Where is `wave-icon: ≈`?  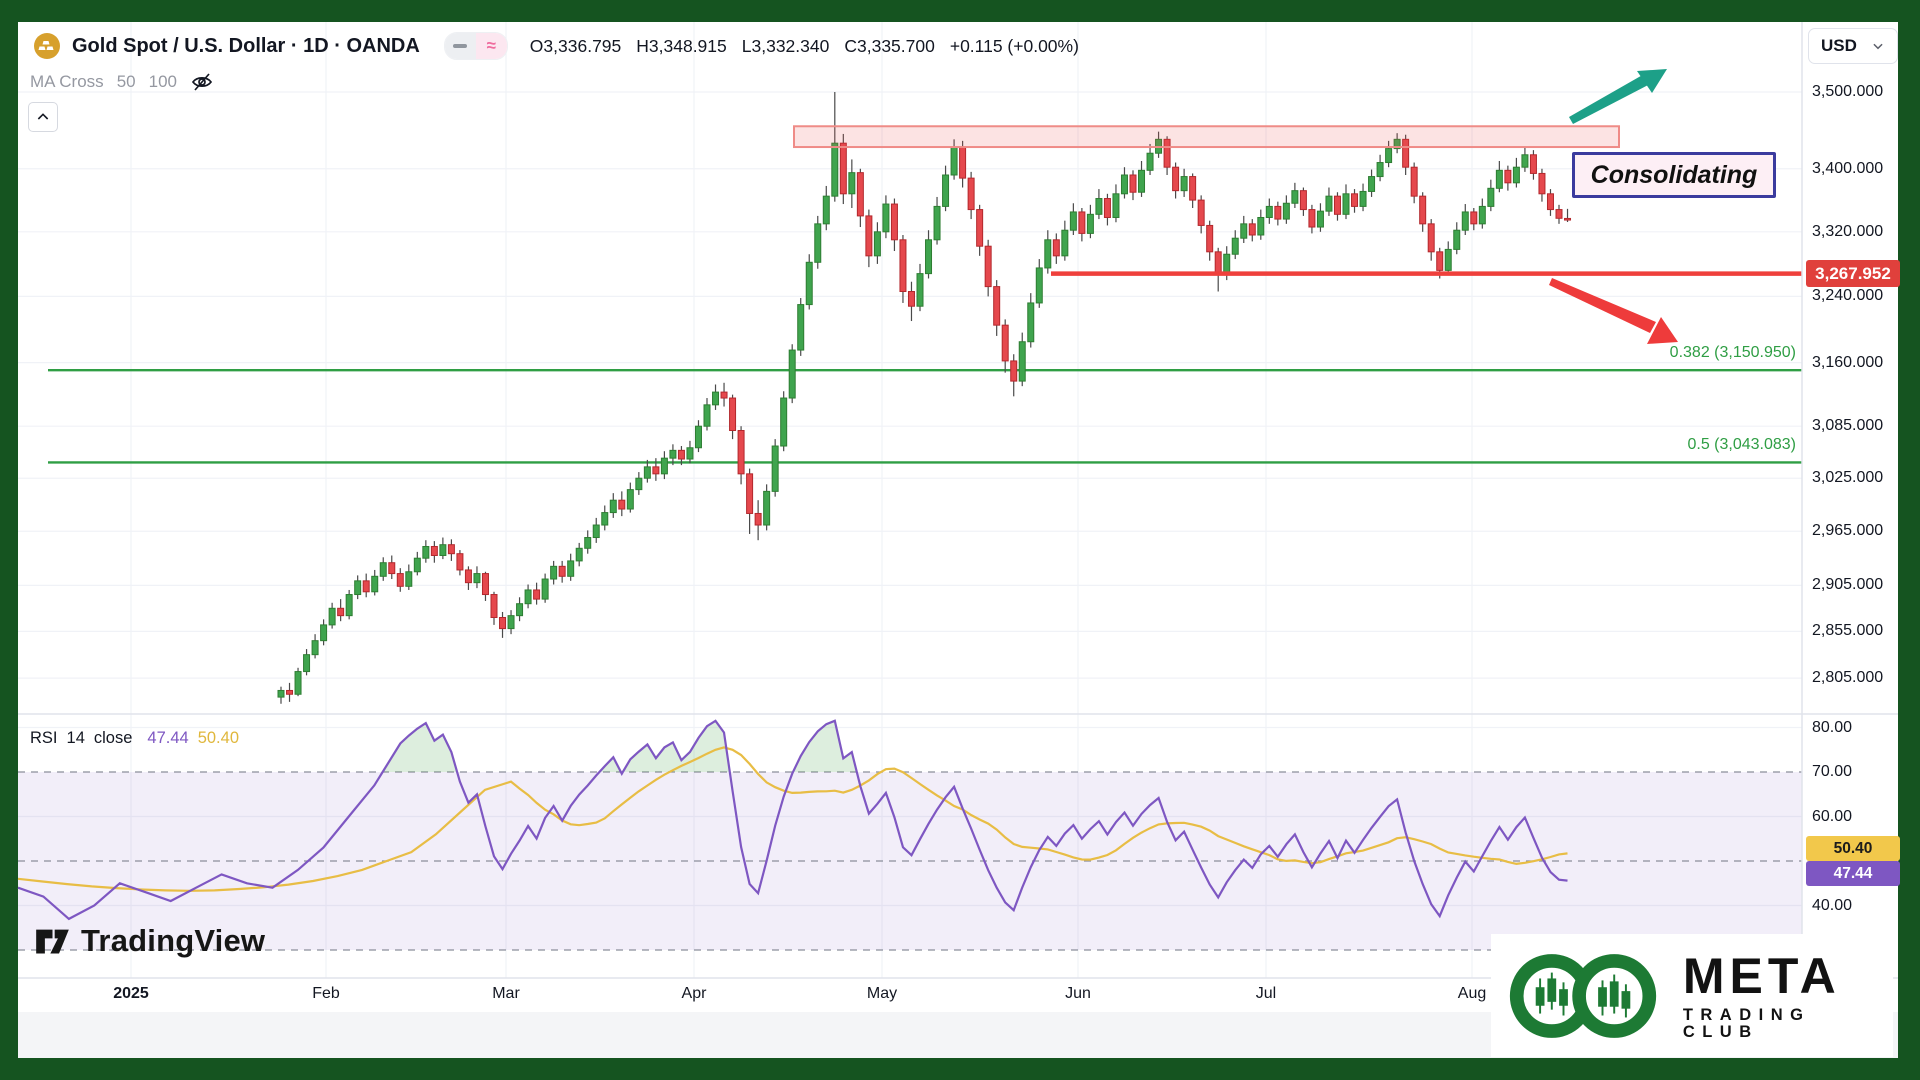
wave-icon: ≈ is located at coordinates (491, 45).